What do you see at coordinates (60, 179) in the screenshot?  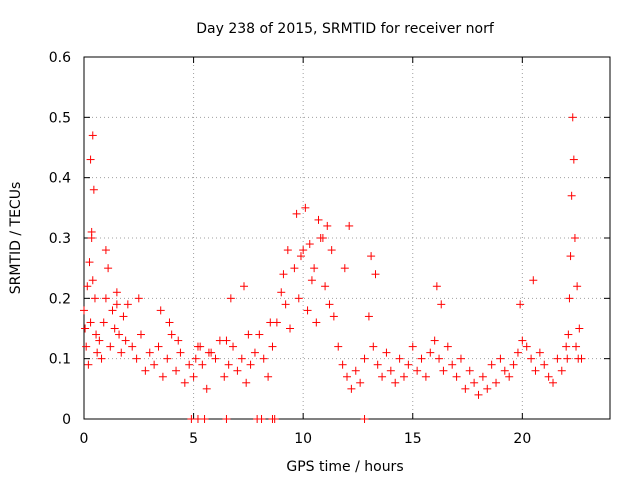 I see `y-tick-label: 0.4` at bounding box center [60, 179].